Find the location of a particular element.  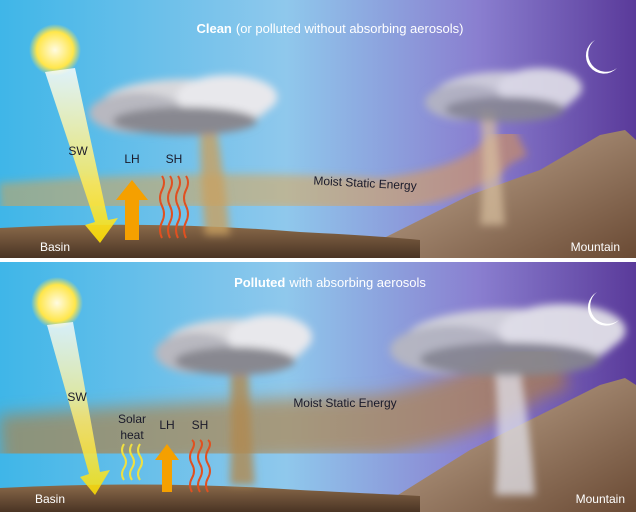

panel-title: Polluted with absorbing aerosols is located at coordinates (330, 282).